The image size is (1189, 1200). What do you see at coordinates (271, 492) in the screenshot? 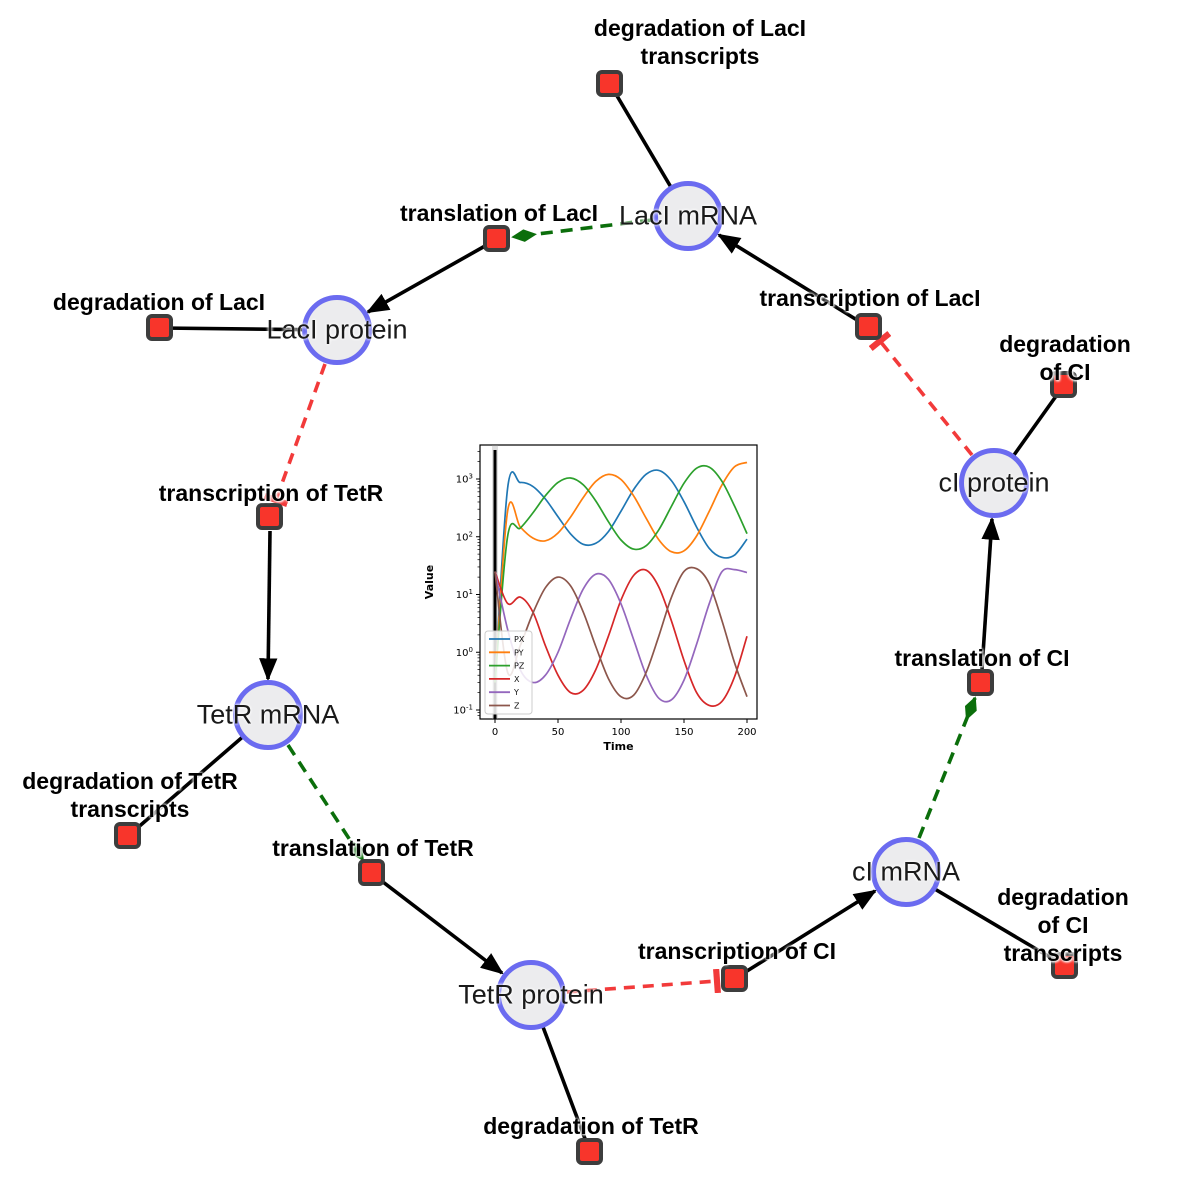
I see `reaction-label-transcription-tetr: transcription of TetR` at bounding box center [271, 492].